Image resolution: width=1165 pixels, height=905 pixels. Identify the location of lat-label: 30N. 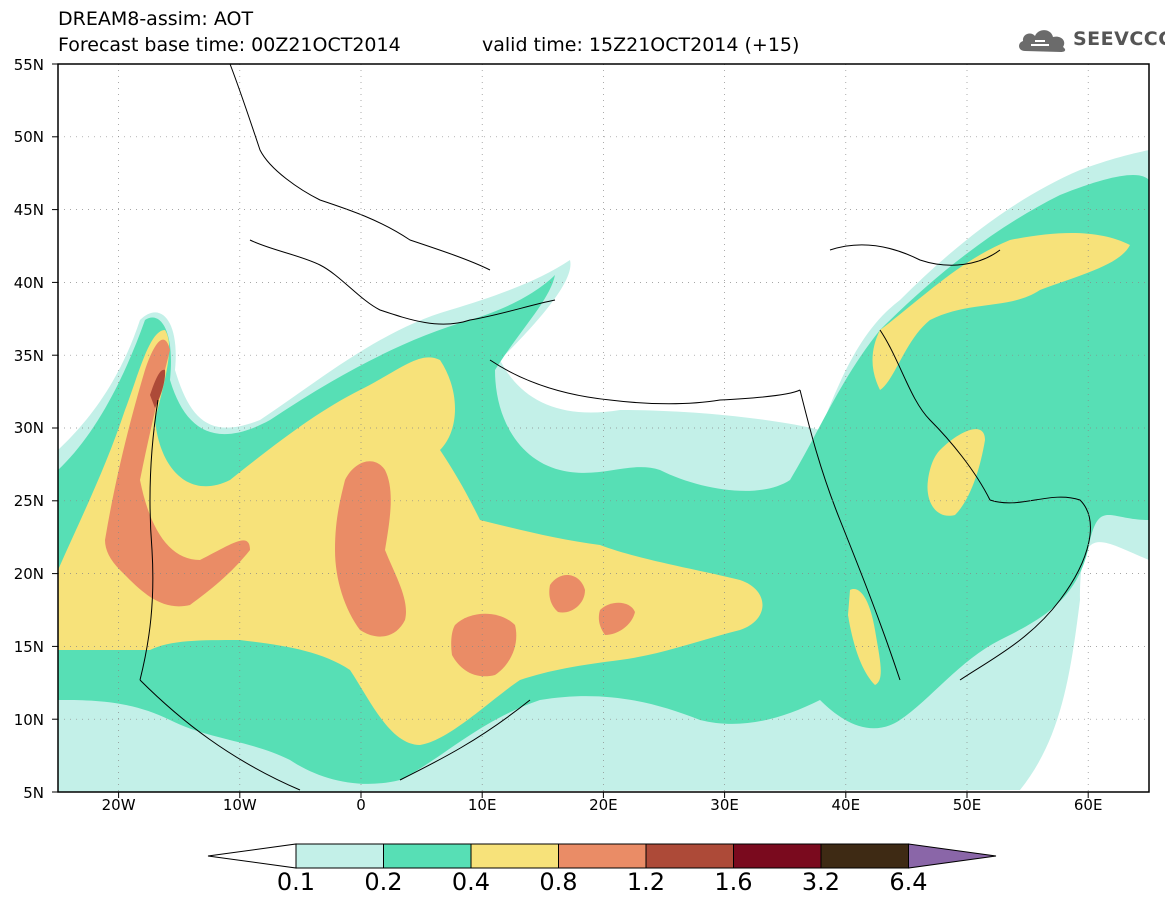
(28, 428).